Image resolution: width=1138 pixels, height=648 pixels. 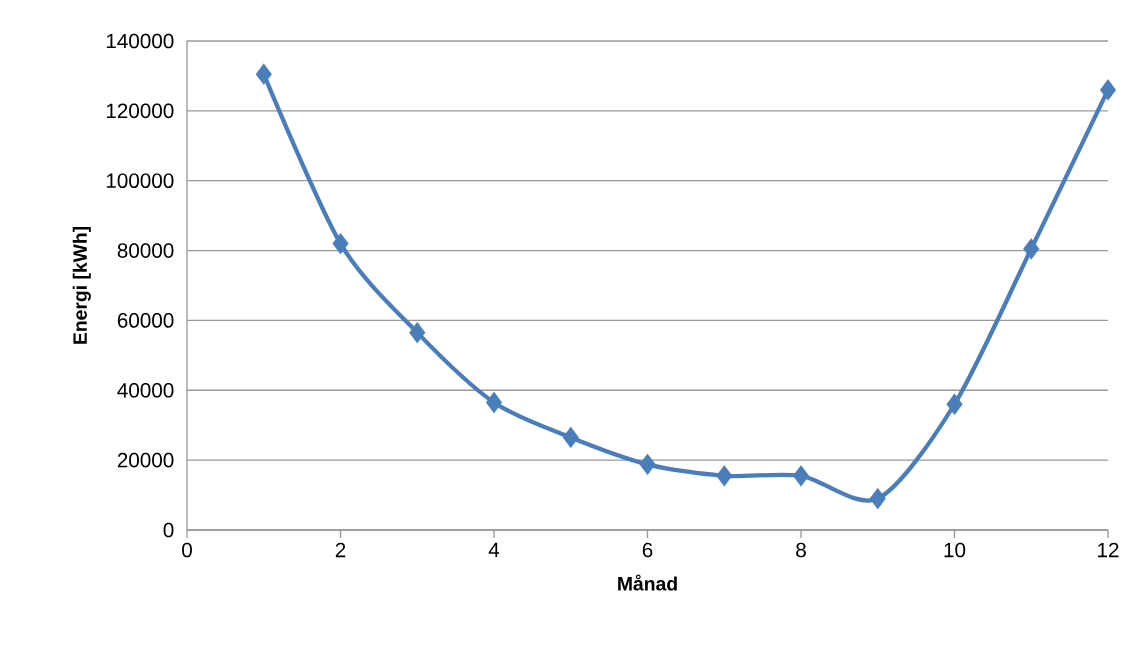 What do you see at coordinates (955, 550) in the screenshot?
I see `x-tick-label: 10` at bounding box center [955, 550].